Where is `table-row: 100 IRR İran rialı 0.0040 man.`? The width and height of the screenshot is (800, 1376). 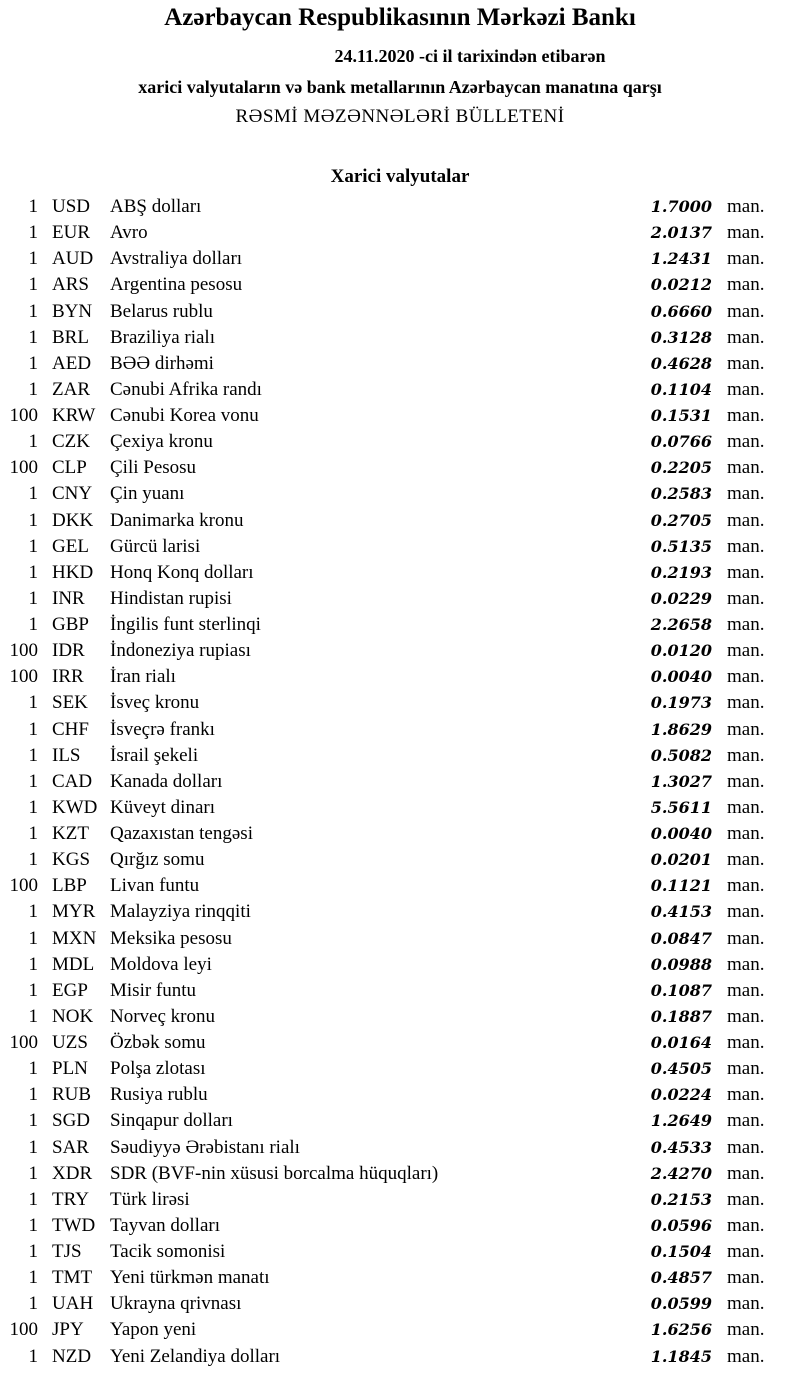
table-row: 100 IRR İran rialı 0.0040 man. is located at coordinates (400, 677).